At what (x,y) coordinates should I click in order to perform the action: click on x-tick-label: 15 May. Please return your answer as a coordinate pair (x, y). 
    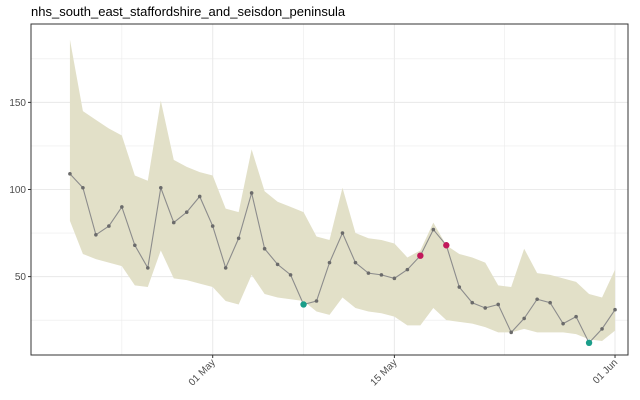
    Looking at the image, I should click on (384, 372).